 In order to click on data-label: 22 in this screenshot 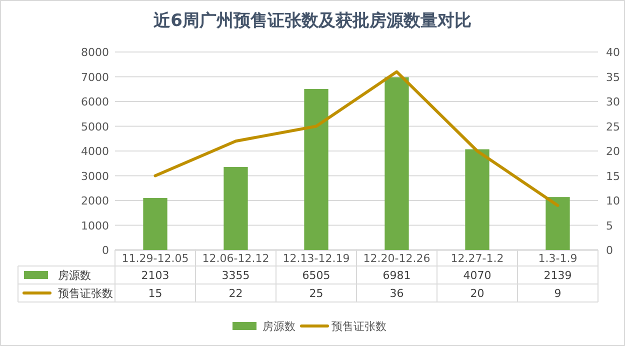, I will do `click(235, 293)`.